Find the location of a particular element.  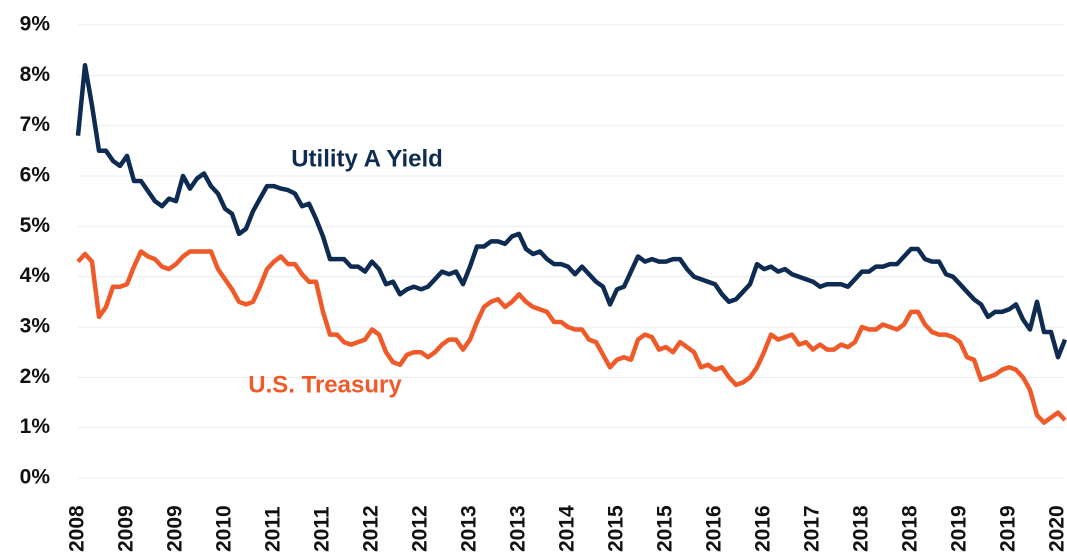

y-tick-label: 7% is located at coordinates (35, 124).